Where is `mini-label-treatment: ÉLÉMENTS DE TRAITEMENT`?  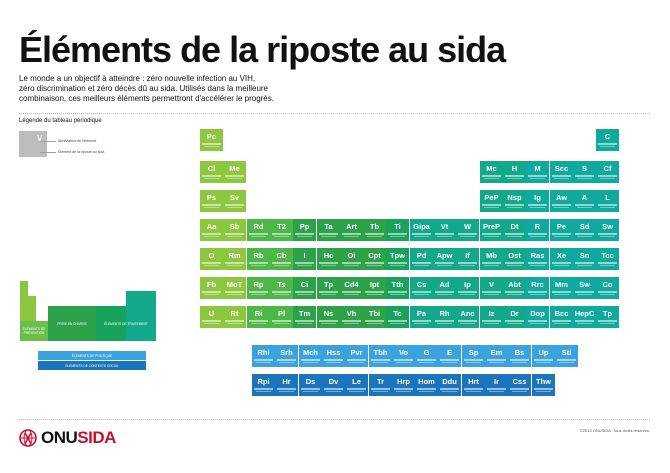 mini-label-treatment: ÉLÉMENTS DE TRAITEMENT is located at coordinates (126, 323).